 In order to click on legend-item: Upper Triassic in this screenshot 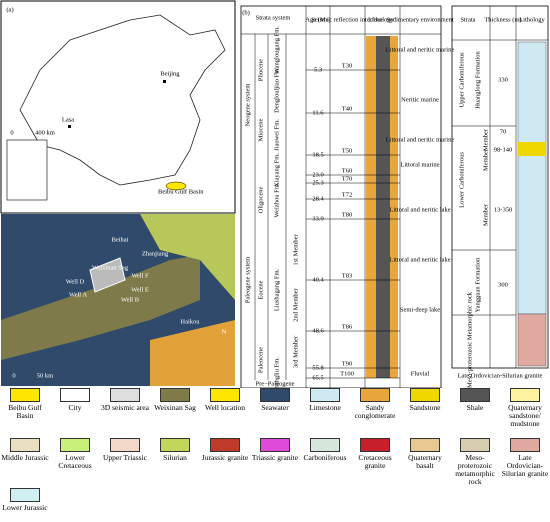, I will do `click(125, 450)`.